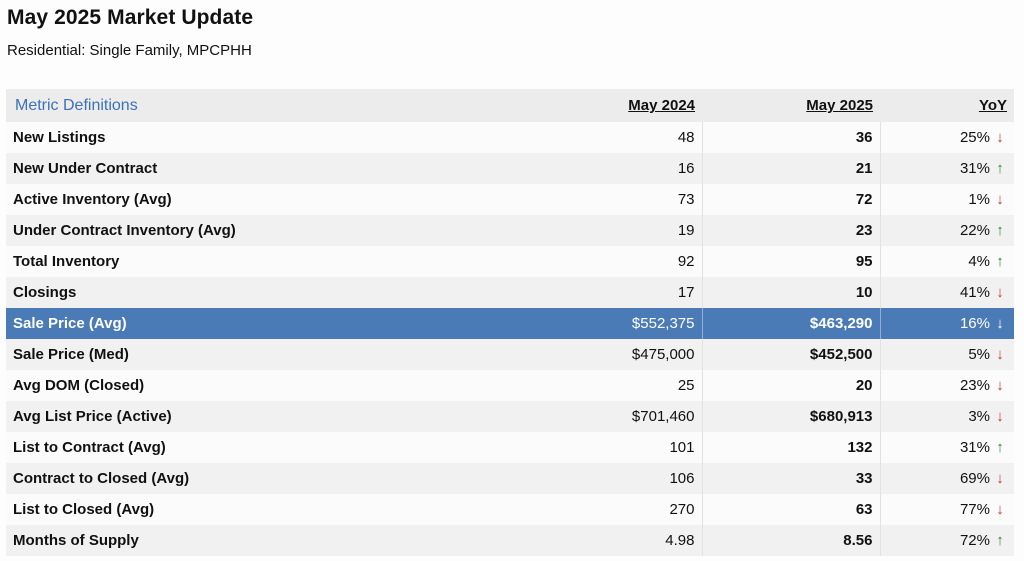 The image size is (1024, 561). Describe the element at coordinates (101, 478) in the screenshot. I see `metric-name: Contract to Closed (Avg)` at that location.